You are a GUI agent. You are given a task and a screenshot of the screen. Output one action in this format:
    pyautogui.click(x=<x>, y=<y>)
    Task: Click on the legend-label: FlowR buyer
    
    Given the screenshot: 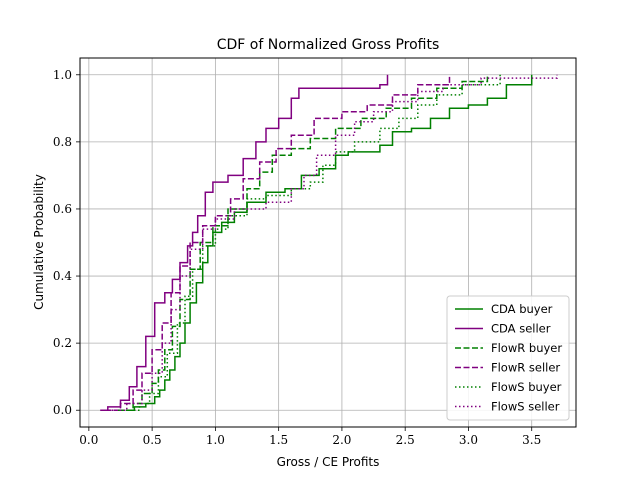 What is the action you would take?
    pyautogui.click(x=526, y=348)
    